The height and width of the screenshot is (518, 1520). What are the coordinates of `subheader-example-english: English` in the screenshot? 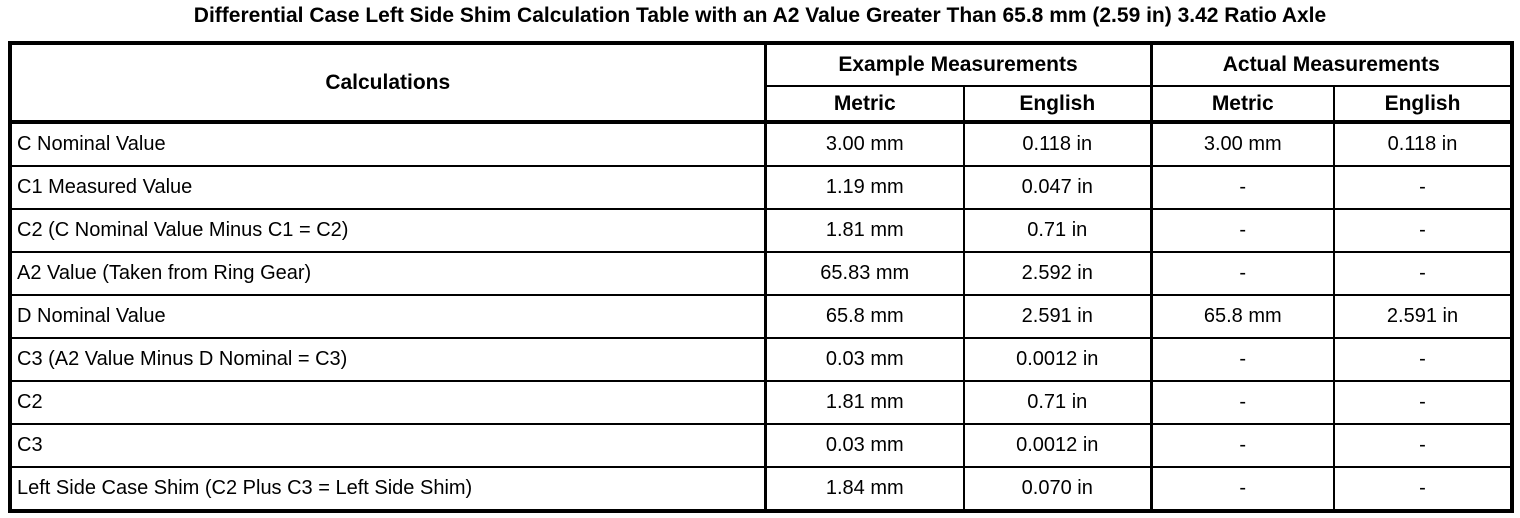 It's located at (1057, 104).